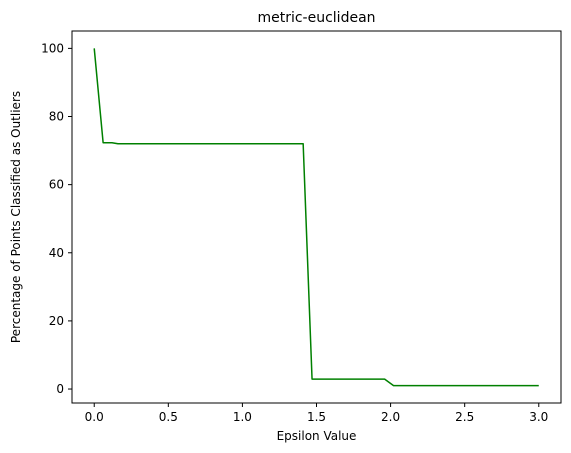  What do you see at coordinates (390, 417) in the screenshot?
I see `x-tick-label: 2.0` at bounding box center [390, 417].